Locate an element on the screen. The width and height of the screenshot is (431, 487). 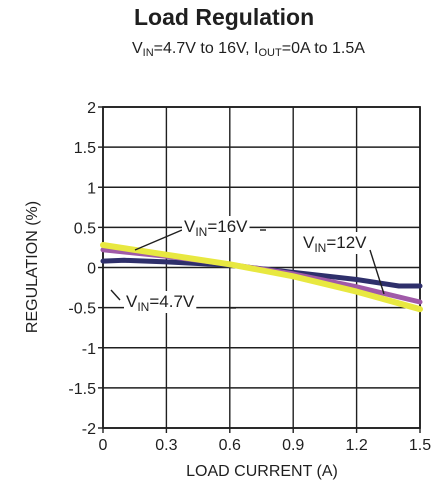
annotation-label: VIN=16V is located at coordinates (216, 228).